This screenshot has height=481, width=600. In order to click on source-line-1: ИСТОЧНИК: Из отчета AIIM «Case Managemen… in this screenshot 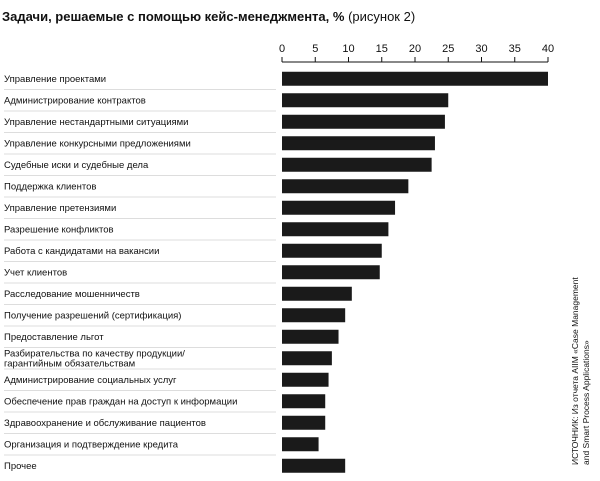, I will do `click(575, 371)`.